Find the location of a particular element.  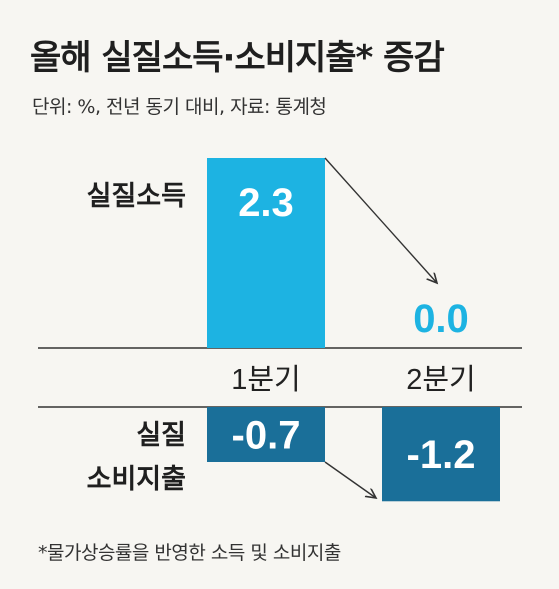

spending-value-label-2: -1.2 is located at coordinates (441, 455).